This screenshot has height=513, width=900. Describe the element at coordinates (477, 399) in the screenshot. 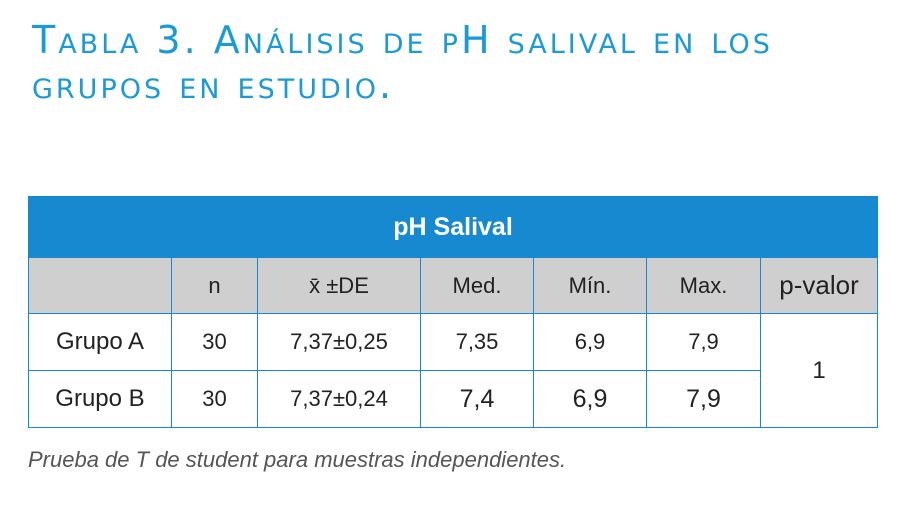

I see `cell-median: 7,4` at that location.